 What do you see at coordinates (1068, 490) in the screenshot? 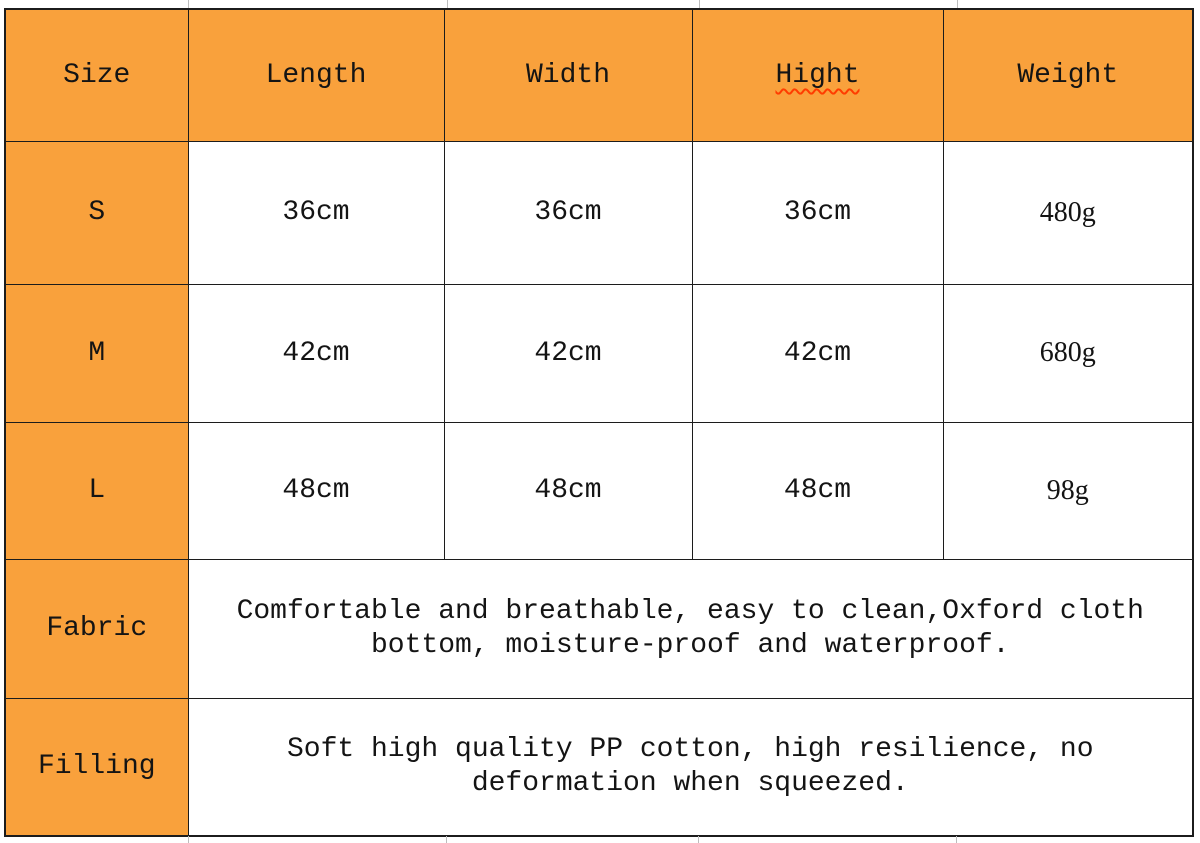
I see `weight-cell: 98g` at bounding box center [1068, 490].